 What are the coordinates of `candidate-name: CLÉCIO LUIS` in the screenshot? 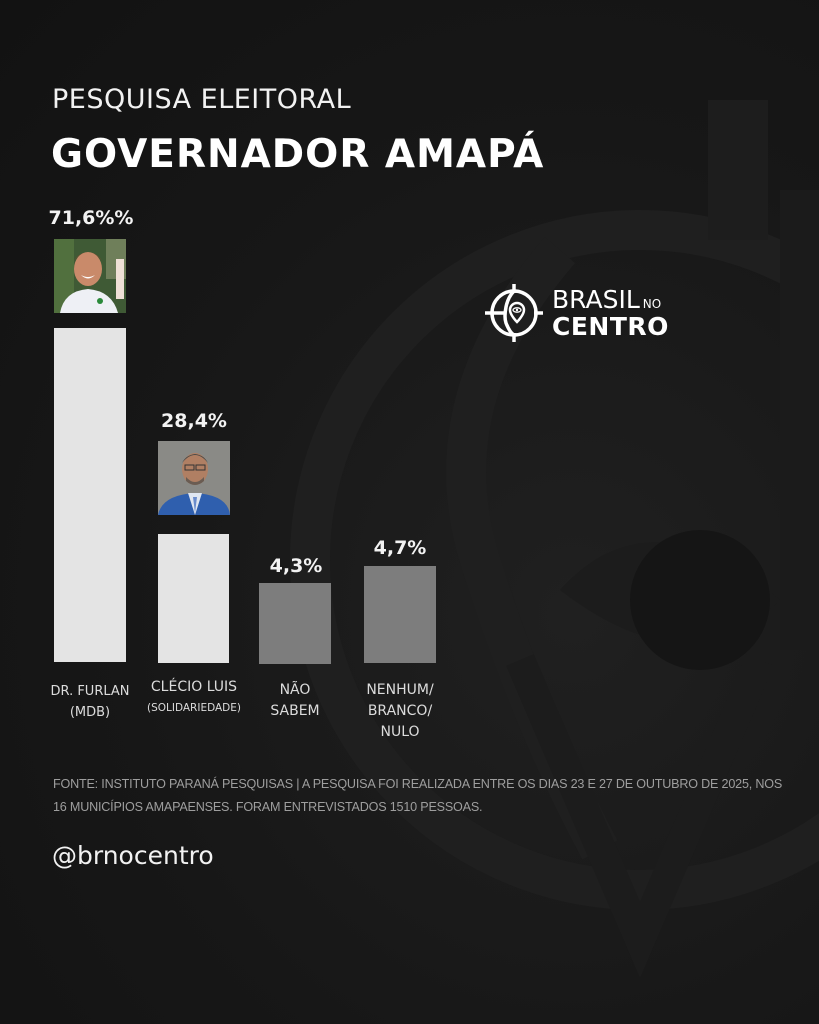 It's located at (194, 687).